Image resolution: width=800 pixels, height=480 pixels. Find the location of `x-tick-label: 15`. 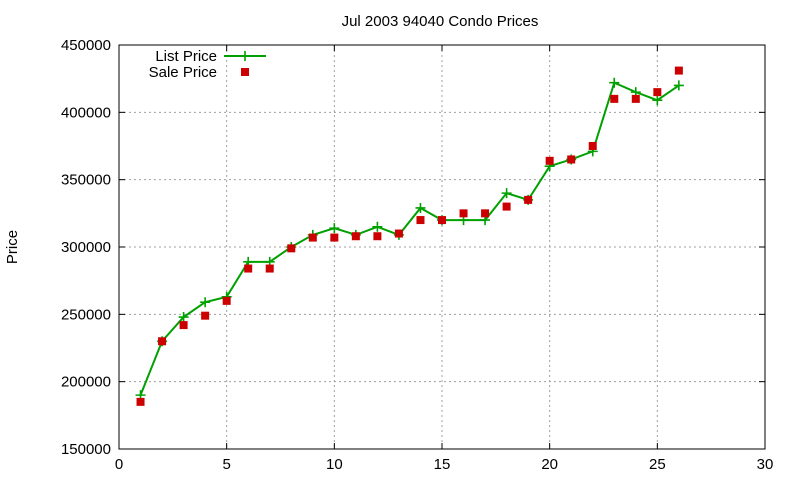

x-tick-label: 15 is located at coordinates (442, 464).